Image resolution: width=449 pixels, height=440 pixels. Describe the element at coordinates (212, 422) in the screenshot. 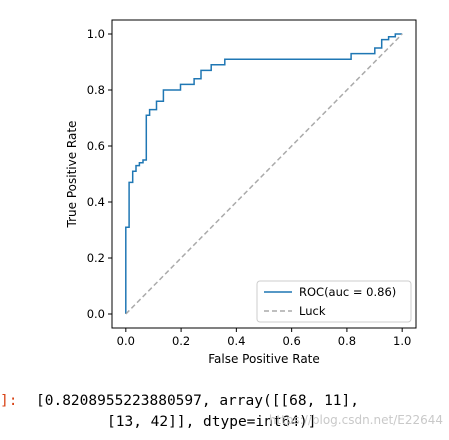

I see `output-line-2: [13, 42]], dtype=int64)]` at that location.